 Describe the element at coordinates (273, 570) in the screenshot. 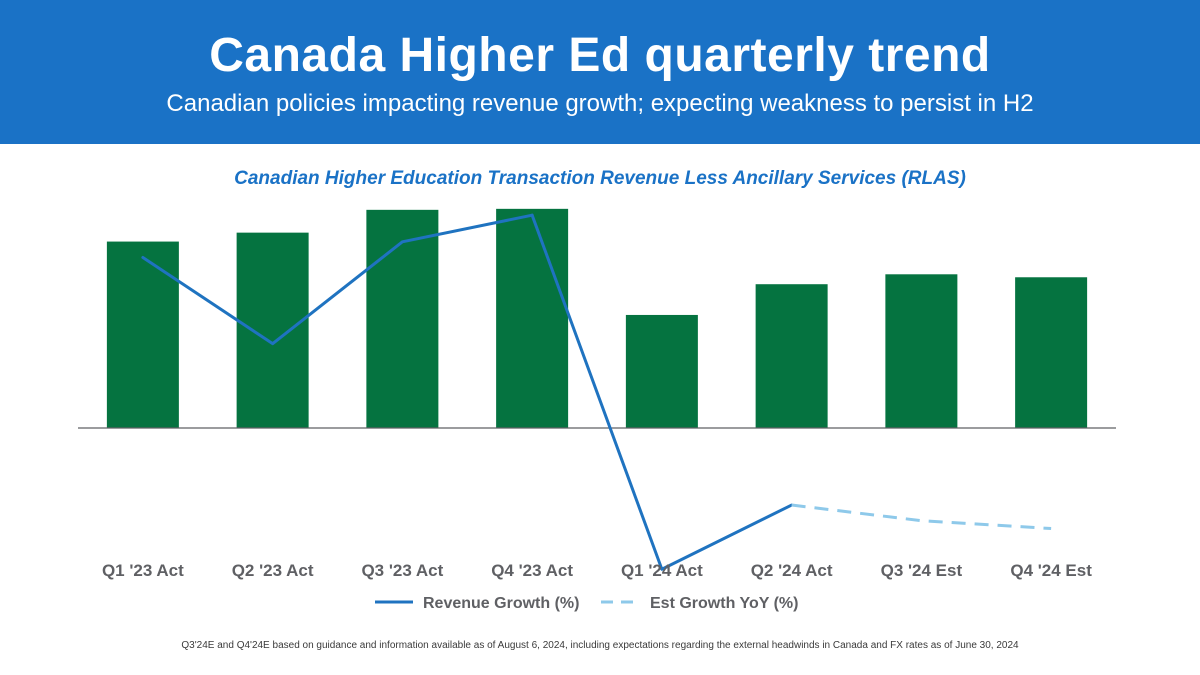

I see `x-tick-label-2: Q2 '23 Act` at that location.